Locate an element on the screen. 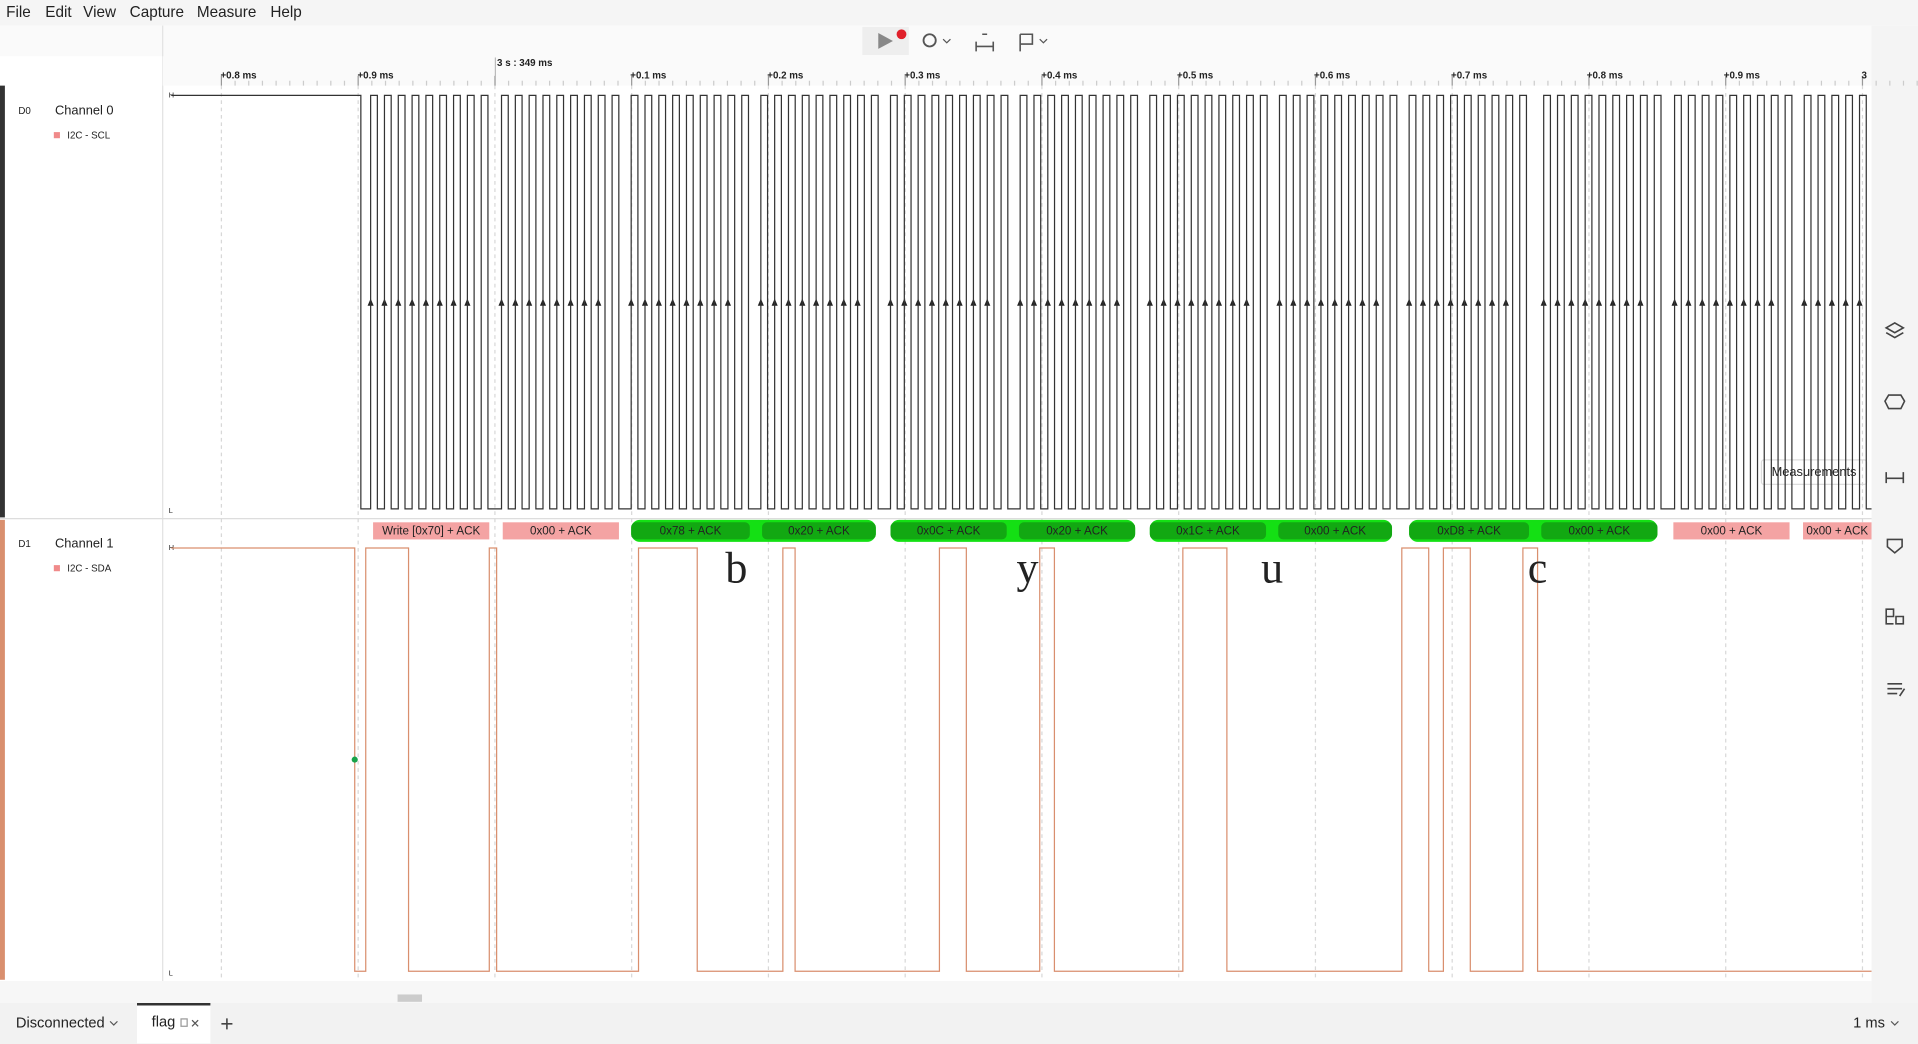 This screenshot has height=1044, width=1918. channel-name: Channel 0 is located at coordinates (84, 110).